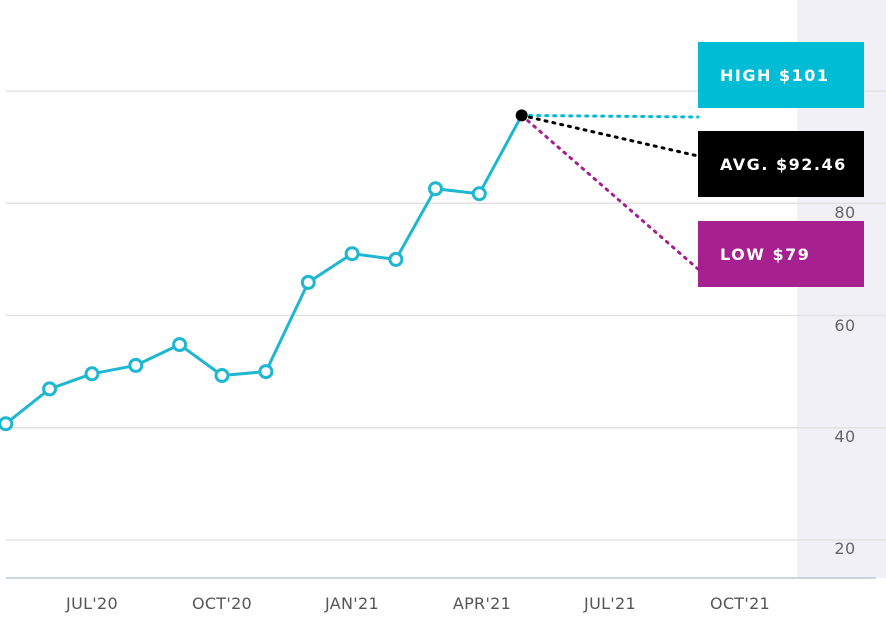  Describe the element at coordinates (91, 603) in the screenshot. I see `x-tick-0: JUL'20` at that location.